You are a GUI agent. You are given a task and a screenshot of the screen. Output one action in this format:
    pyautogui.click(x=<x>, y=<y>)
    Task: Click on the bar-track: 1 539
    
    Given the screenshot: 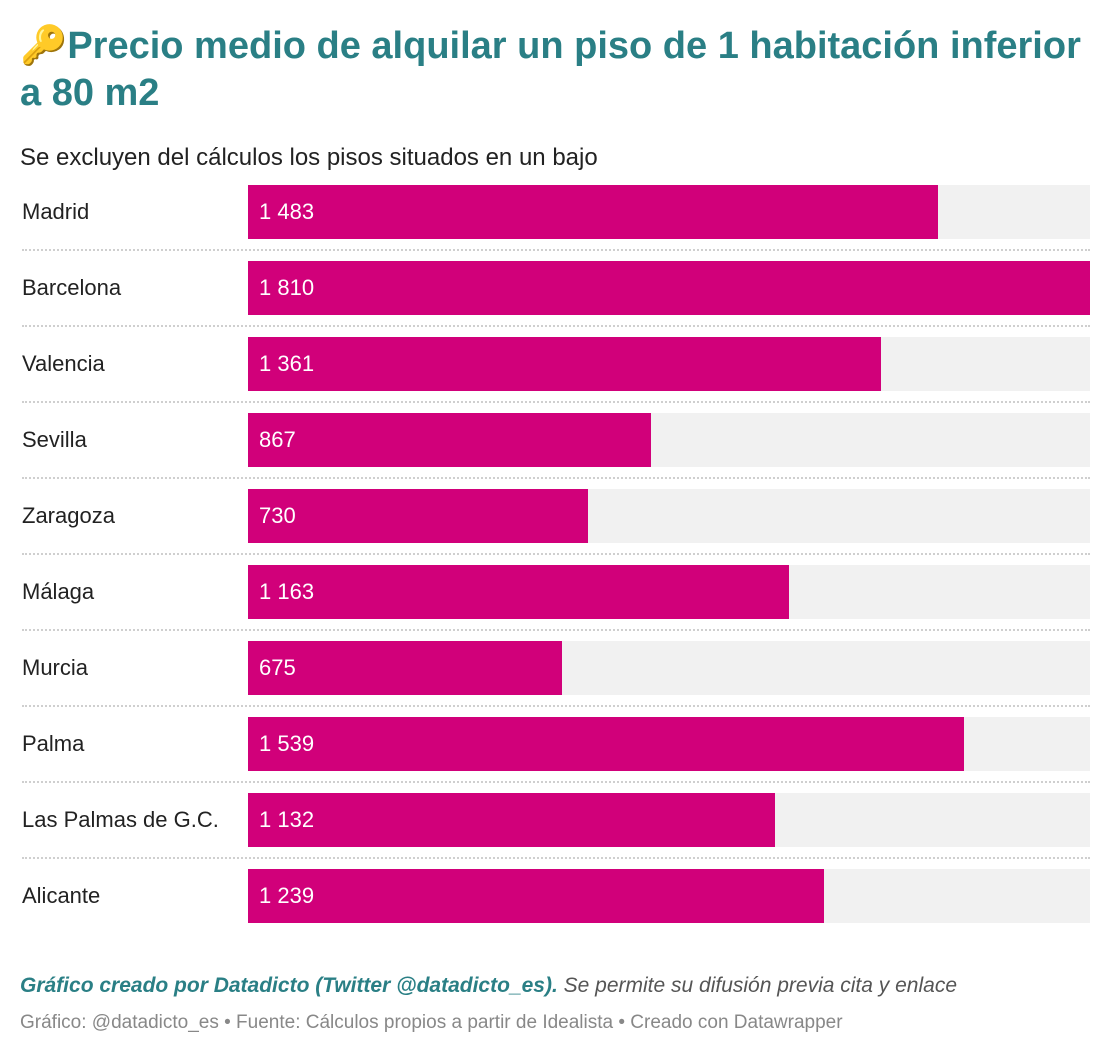 What is the action you would take?
    pyautogui.click(x=669, y=744)
    